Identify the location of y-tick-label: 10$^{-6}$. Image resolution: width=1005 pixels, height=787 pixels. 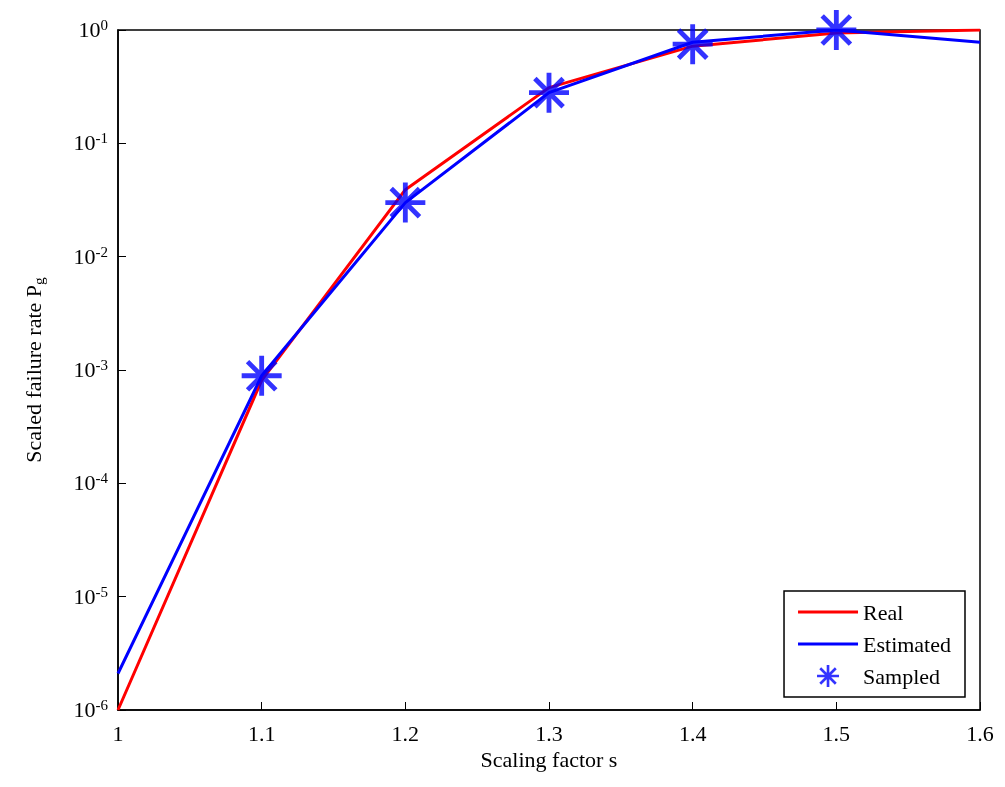
(90, 709).